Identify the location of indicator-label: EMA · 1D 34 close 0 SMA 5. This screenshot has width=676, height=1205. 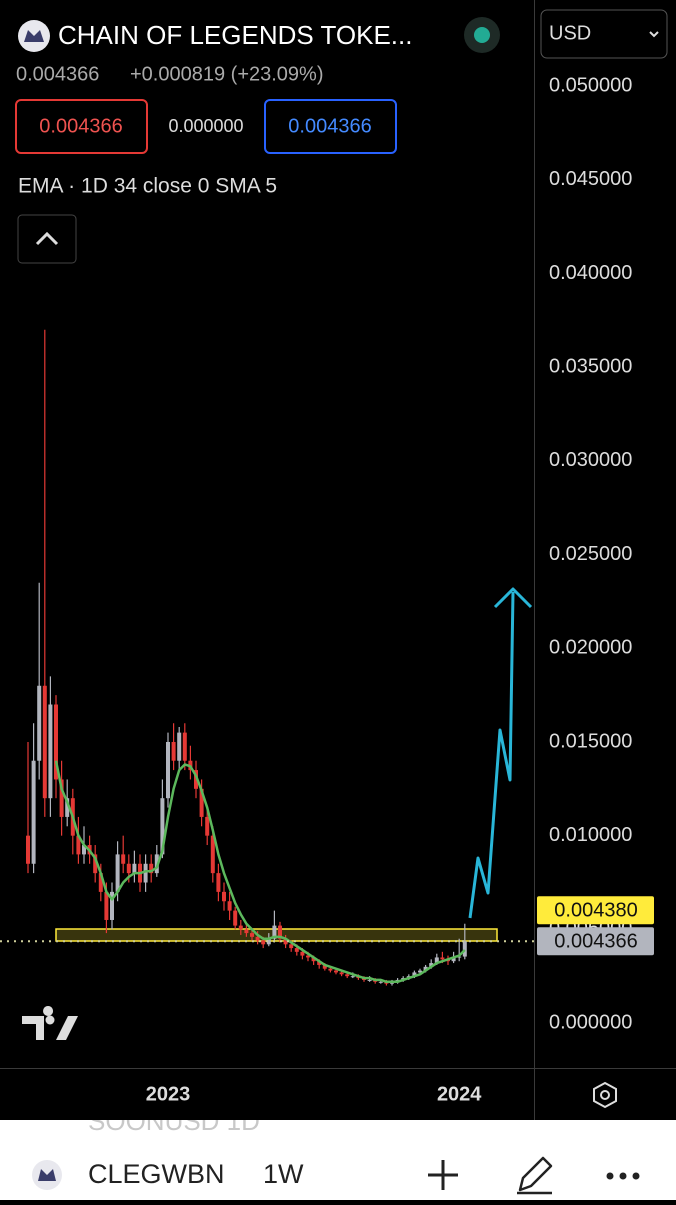
(147, 186).